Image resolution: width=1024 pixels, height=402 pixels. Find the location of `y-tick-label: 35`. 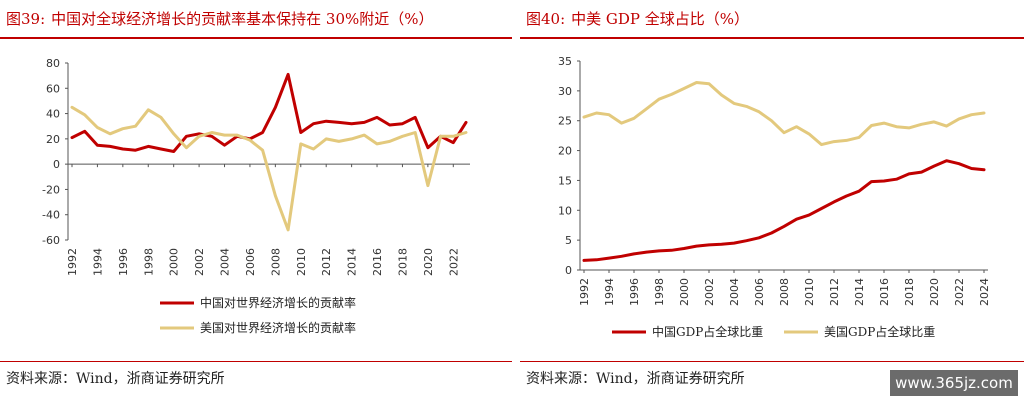

y-tick-label: 35 is located at coordinates (565, 61).